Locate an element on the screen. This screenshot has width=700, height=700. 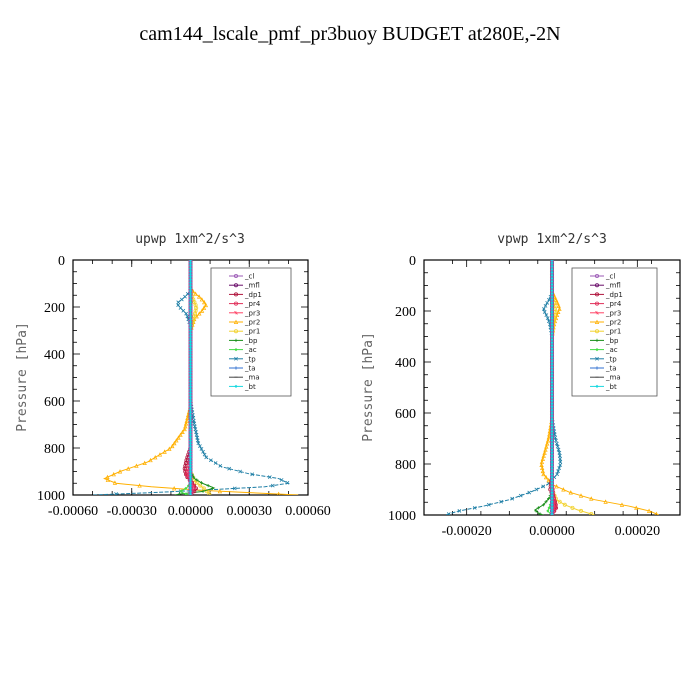
panel-title-vpwp: vpwp 1xm^2/s^3 is located at coordinates (552, 239).